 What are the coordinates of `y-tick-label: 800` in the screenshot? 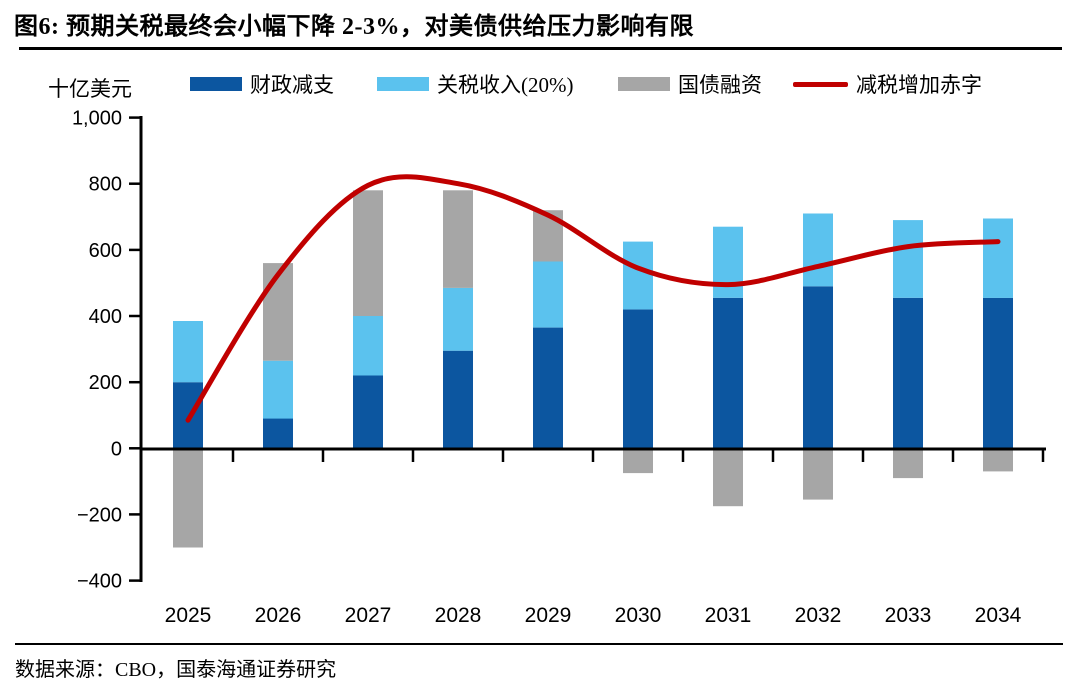 It's located at (105, 185).